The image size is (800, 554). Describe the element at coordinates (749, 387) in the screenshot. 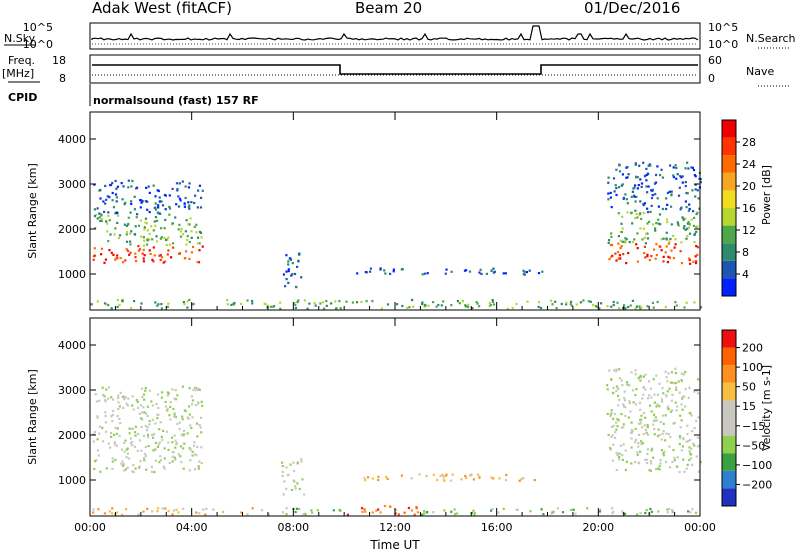

I see `colorbar-tick-label: 50` at that location.